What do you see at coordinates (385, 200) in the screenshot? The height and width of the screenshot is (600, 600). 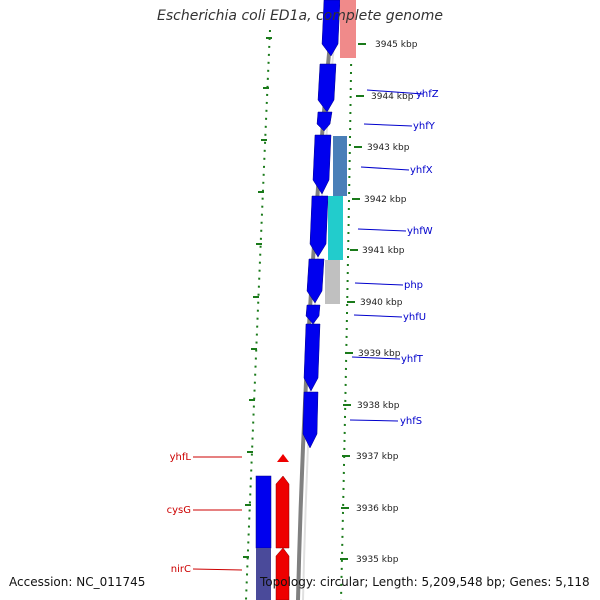 I see `kbp-label: 3942 kbp` at bounding box center [385, 200].